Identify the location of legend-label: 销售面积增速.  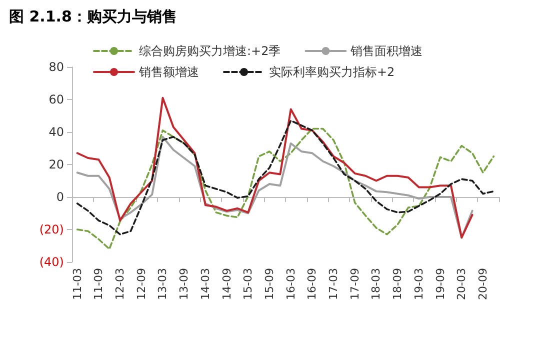
(386, 51).